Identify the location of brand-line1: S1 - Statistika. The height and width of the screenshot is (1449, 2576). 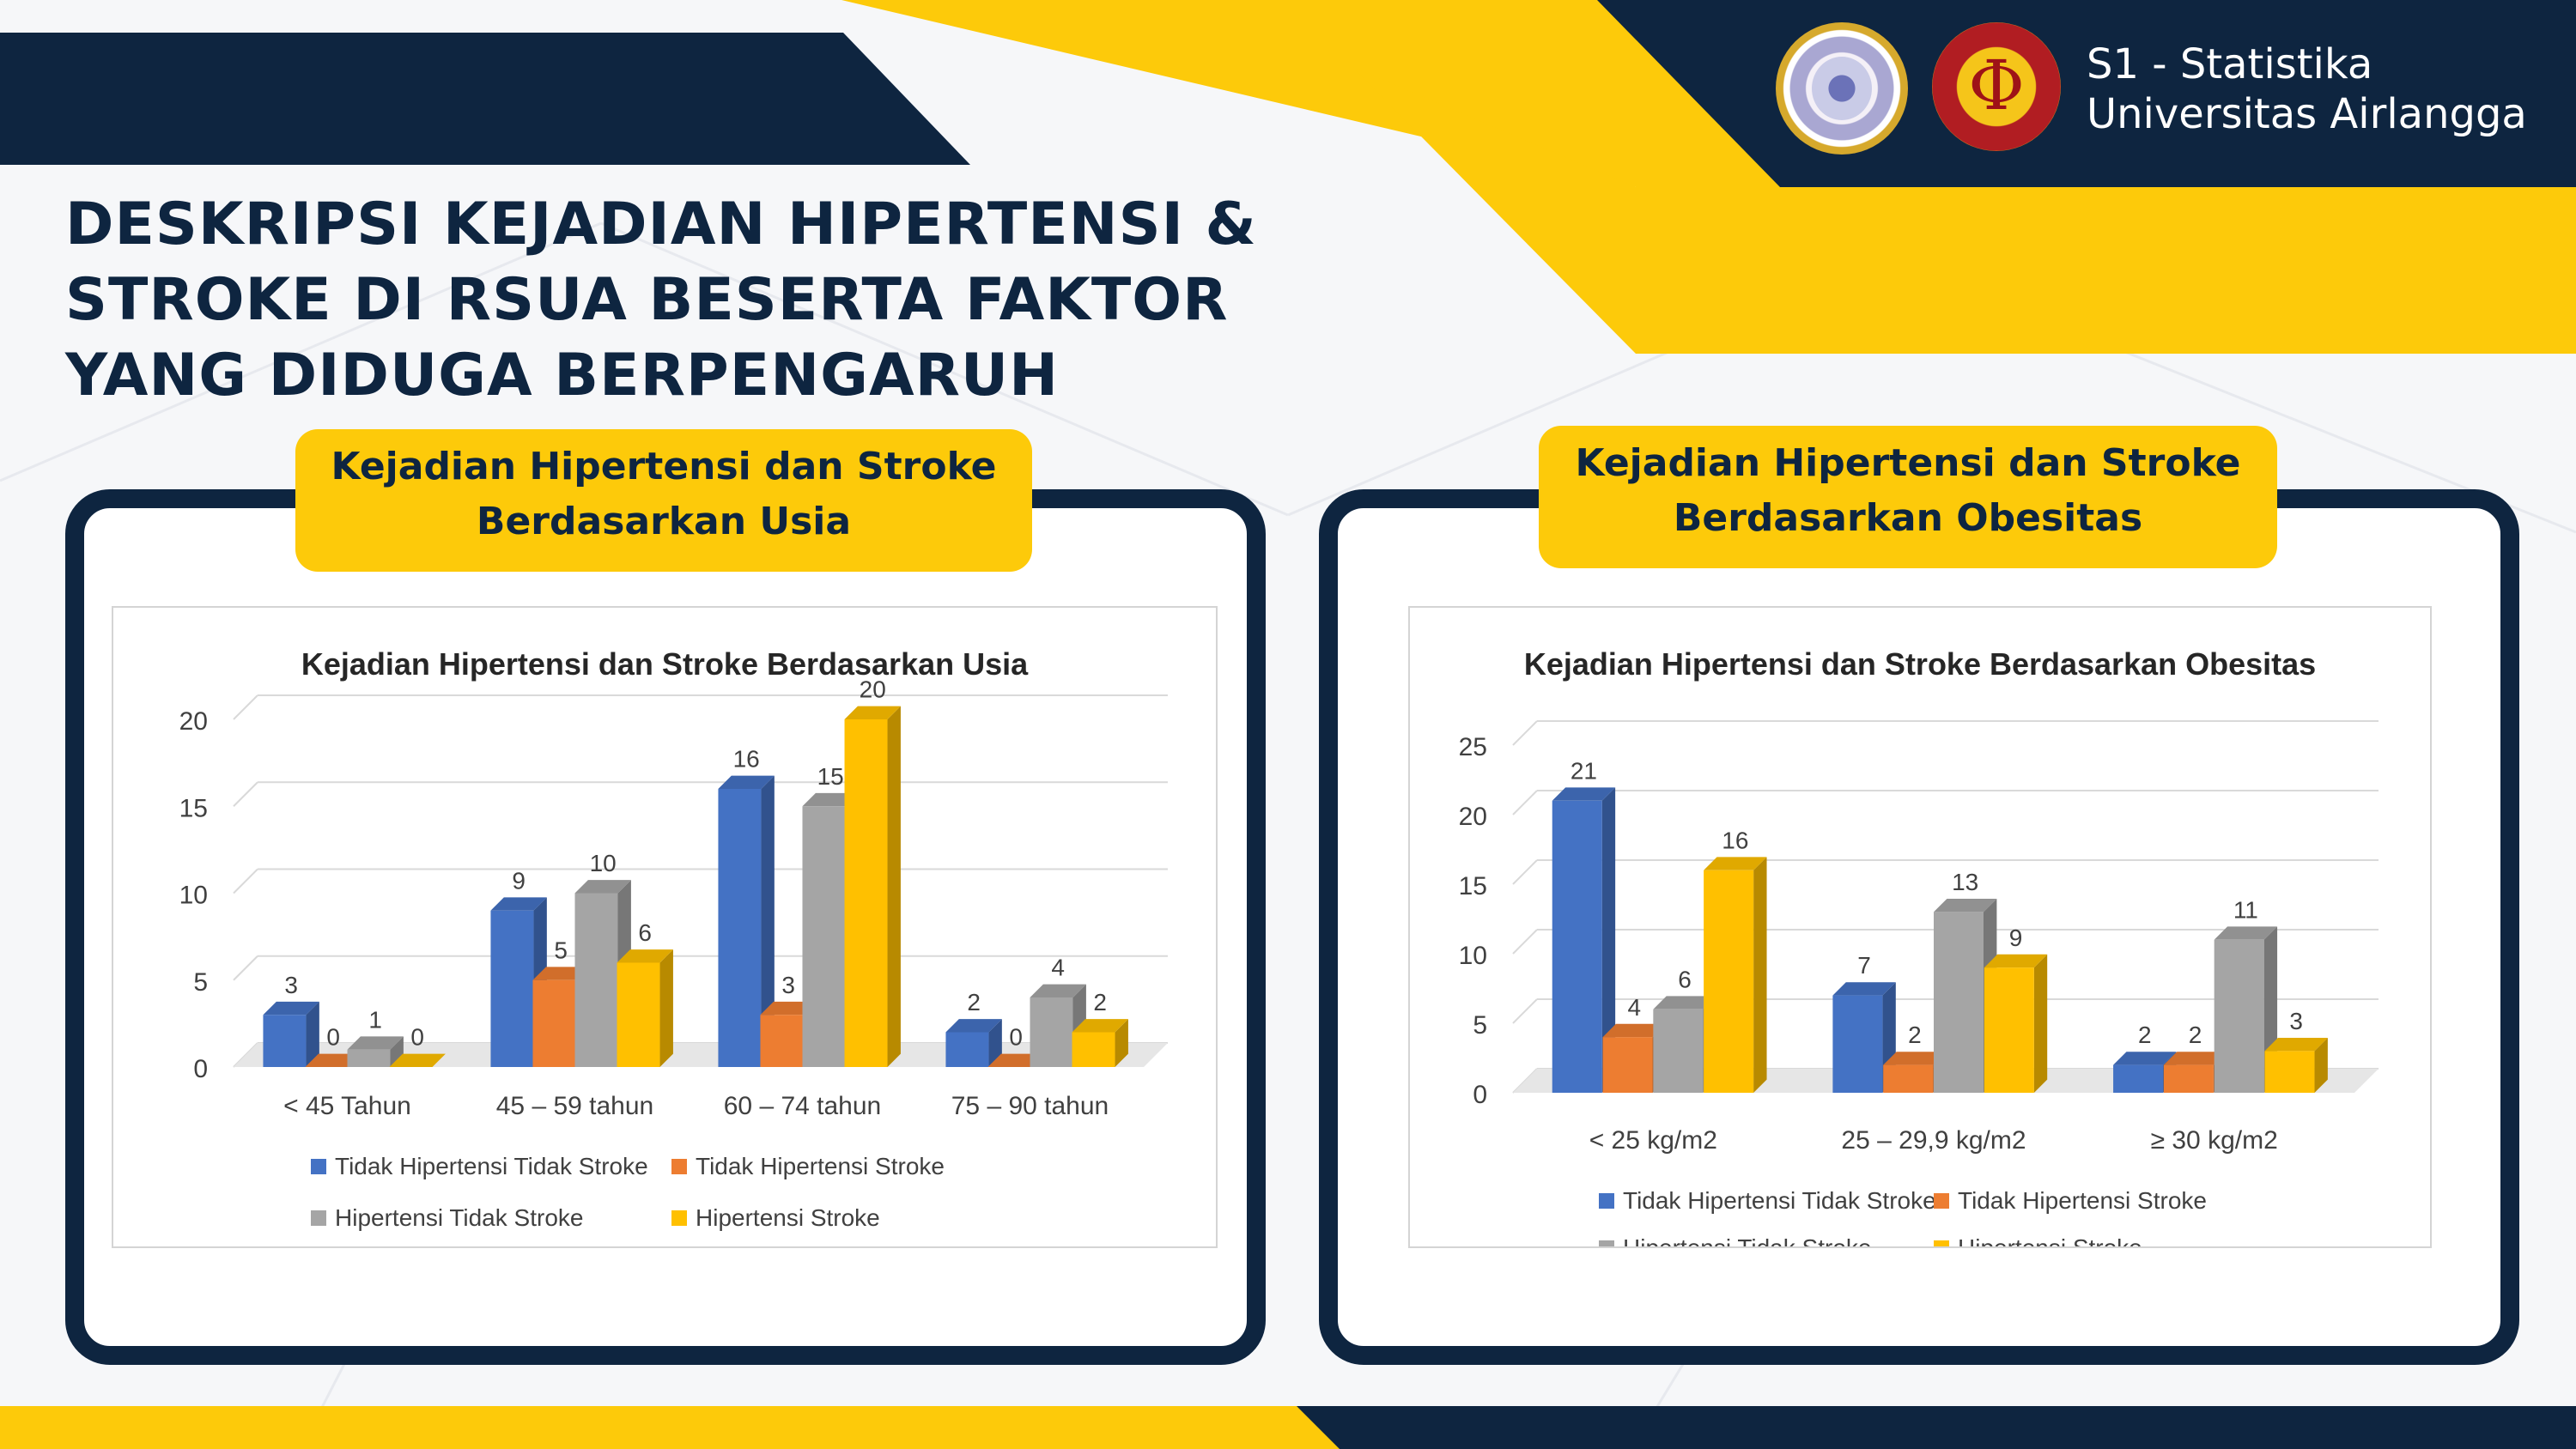
(2230, 64).